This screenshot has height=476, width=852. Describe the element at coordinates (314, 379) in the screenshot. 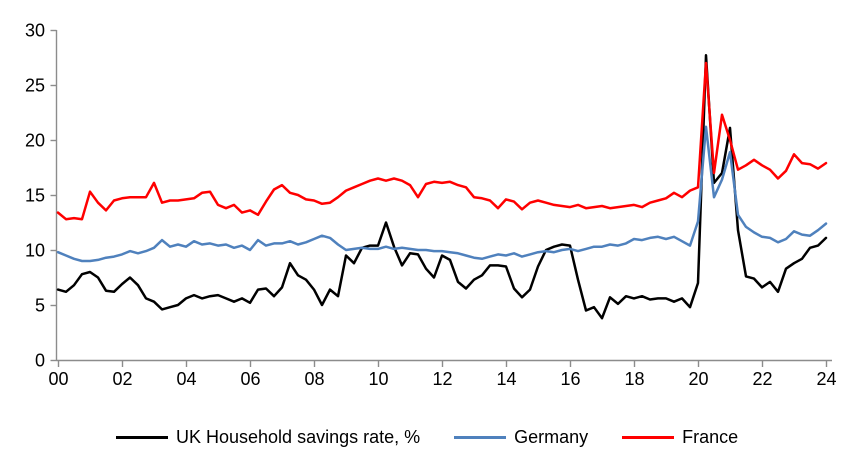

I see `x-tick-label: 08` at that location.